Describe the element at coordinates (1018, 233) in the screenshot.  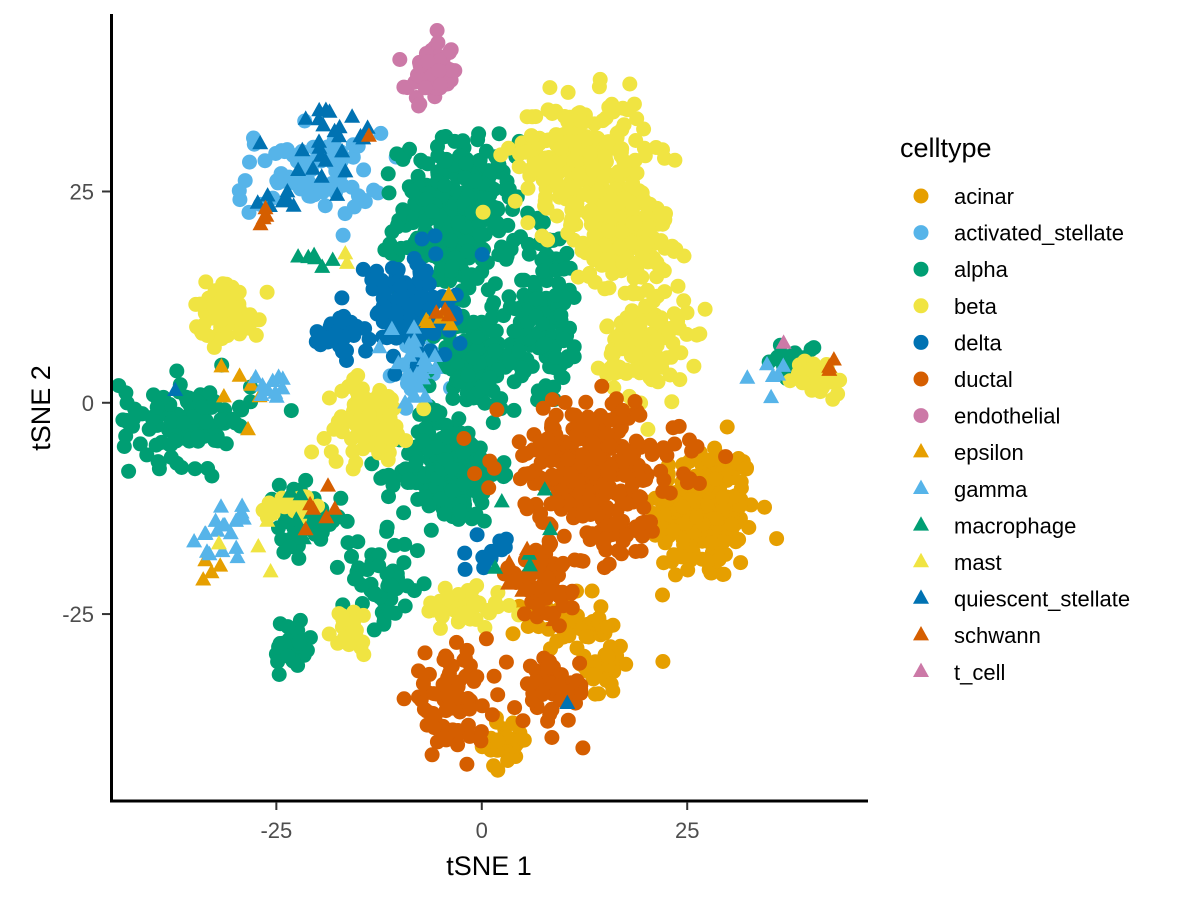
I see `legend-item-activated-stellate: activated_stellate` at that location.